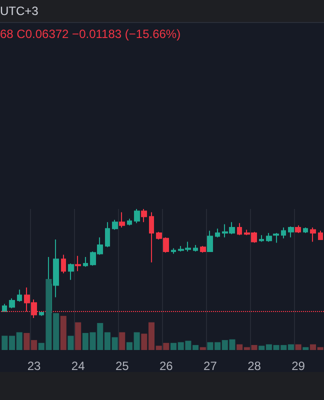 This screenshot has width=324, height=400. I want to click on text: 68 C0.06372 −0.01183 (−15.66%), so click(90, 34).